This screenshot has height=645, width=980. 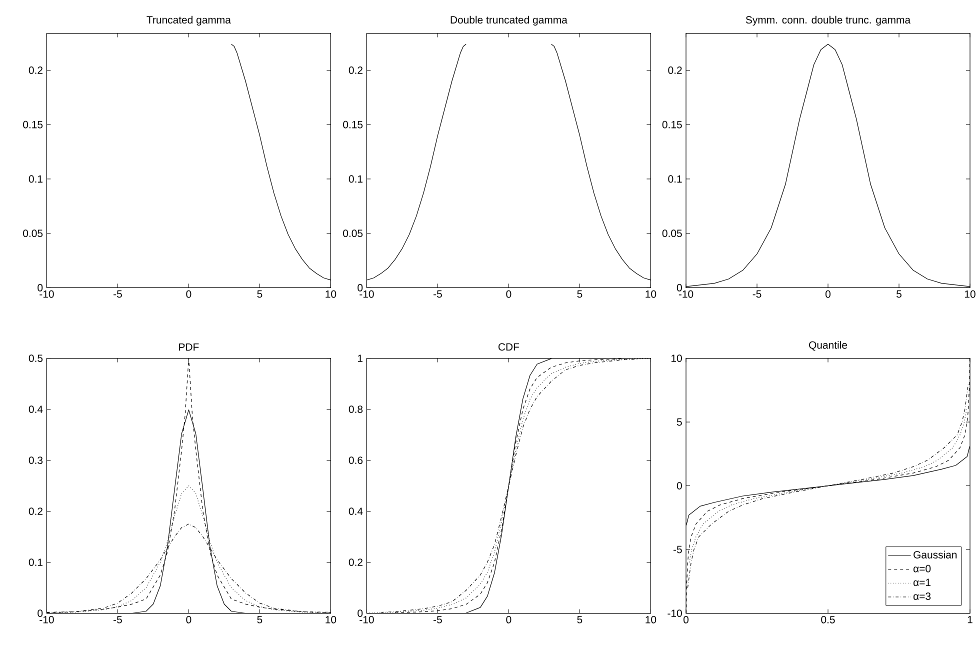 I want to click on legend-label: α=3, so click(x=922, y=596).